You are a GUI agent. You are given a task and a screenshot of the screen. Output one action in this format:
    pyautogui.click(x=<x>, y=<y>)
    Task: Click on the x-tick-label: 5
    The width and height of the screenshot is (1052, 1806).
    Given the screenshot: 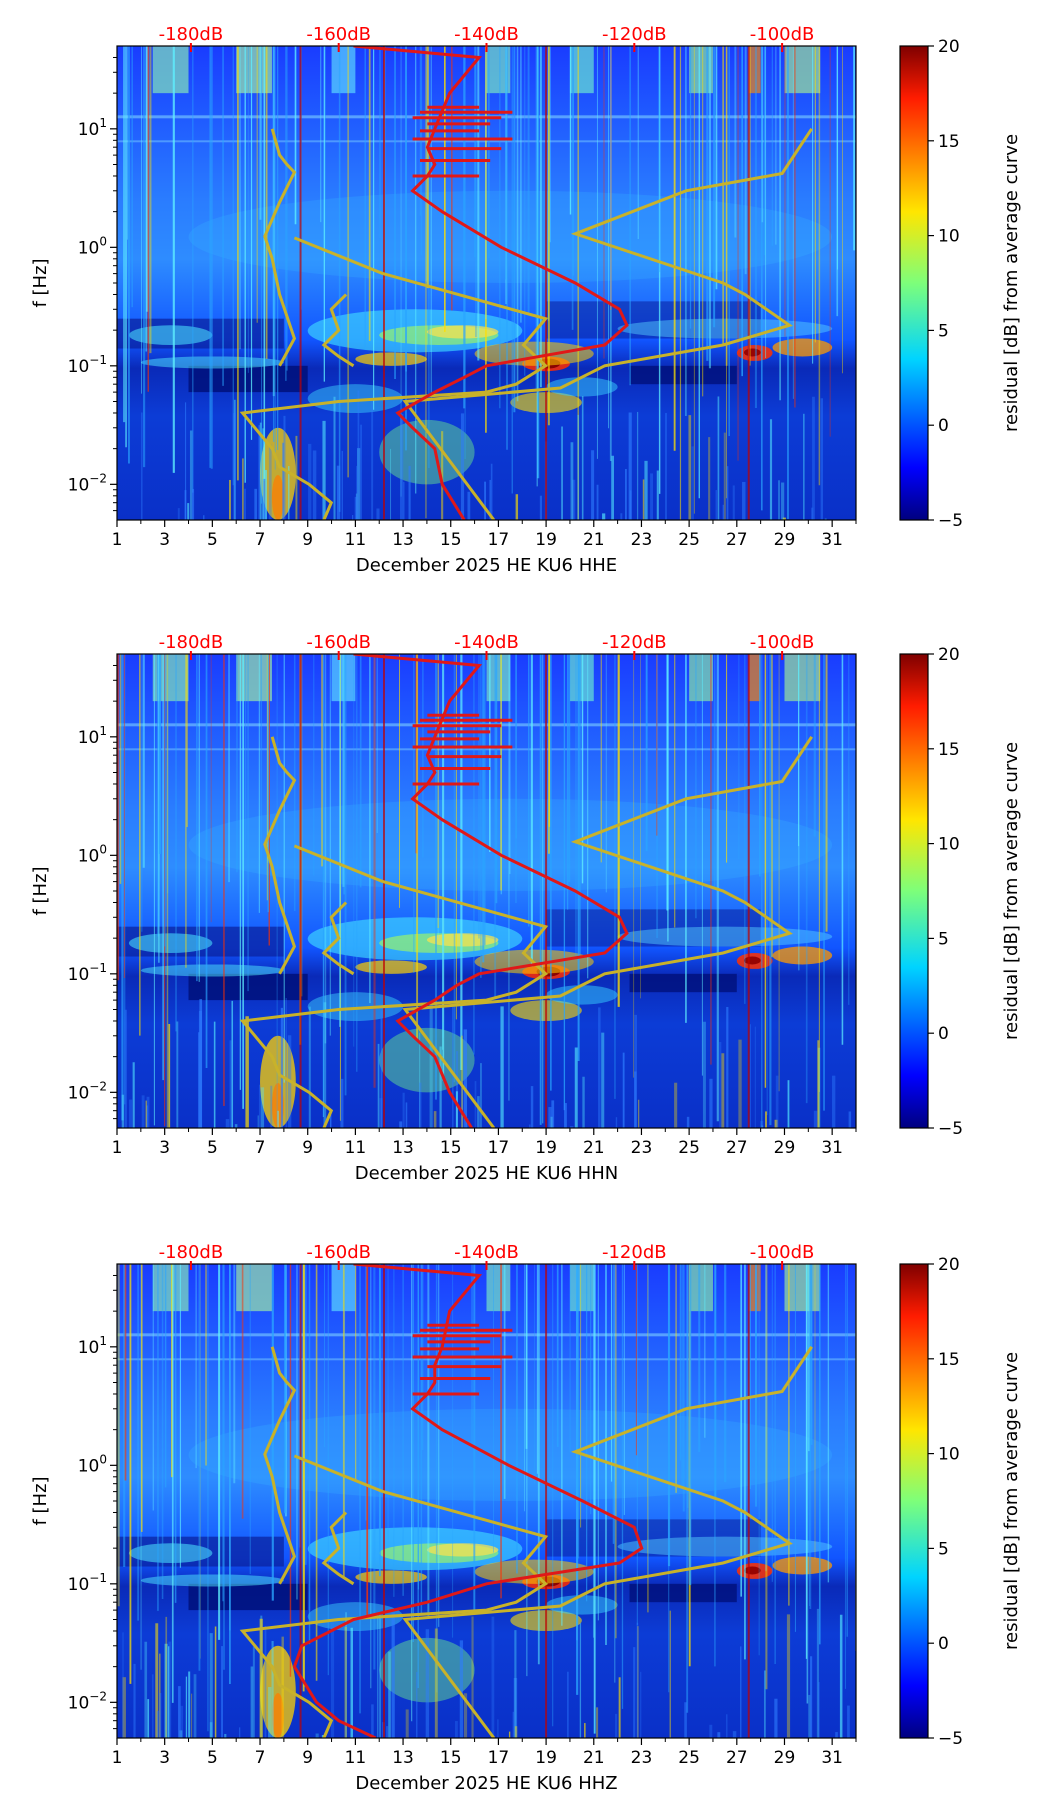 What is the action you would take?
    pyautogui.click(x=212, y=1148)
    